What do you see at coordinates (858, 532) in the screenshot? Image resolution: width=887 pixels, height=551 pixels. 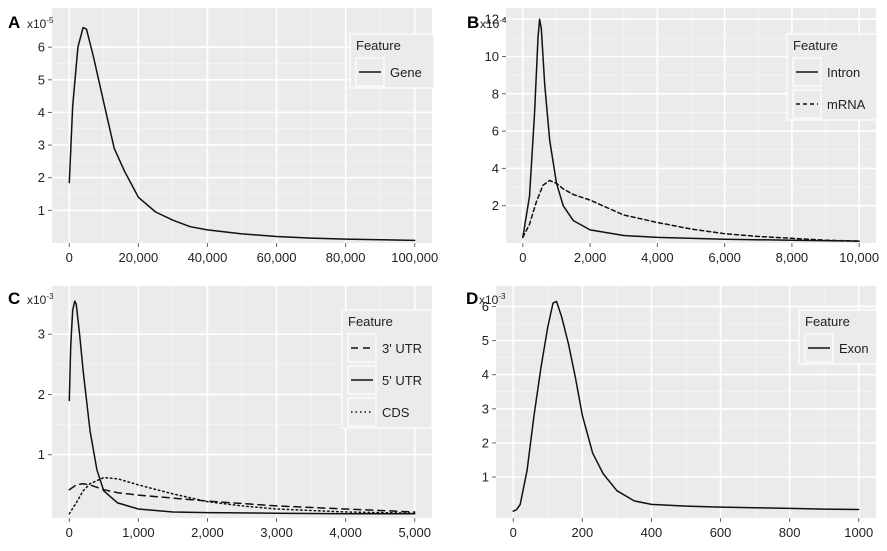 I see `x-tick-label: 1000` at bounding box center [858, 532].